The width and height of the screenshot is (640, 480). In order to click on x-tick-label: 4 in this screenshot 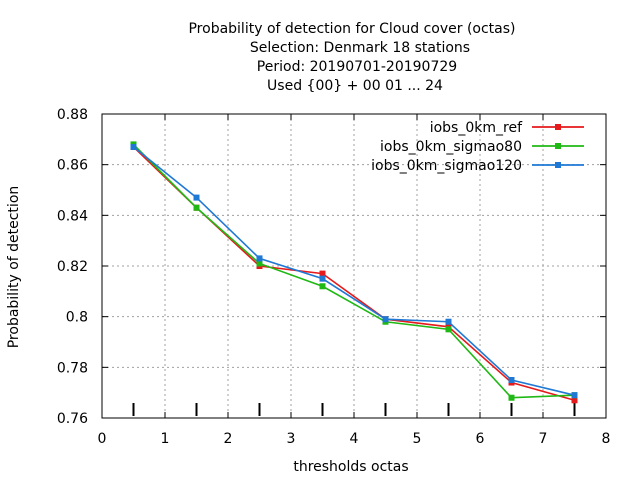, I will do `click(354, 439)`.